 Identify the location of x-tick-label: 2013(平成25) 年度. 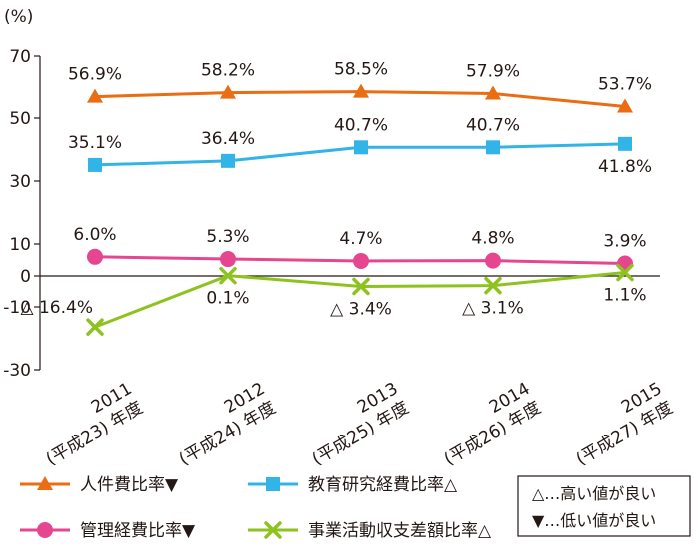
(355, 424).